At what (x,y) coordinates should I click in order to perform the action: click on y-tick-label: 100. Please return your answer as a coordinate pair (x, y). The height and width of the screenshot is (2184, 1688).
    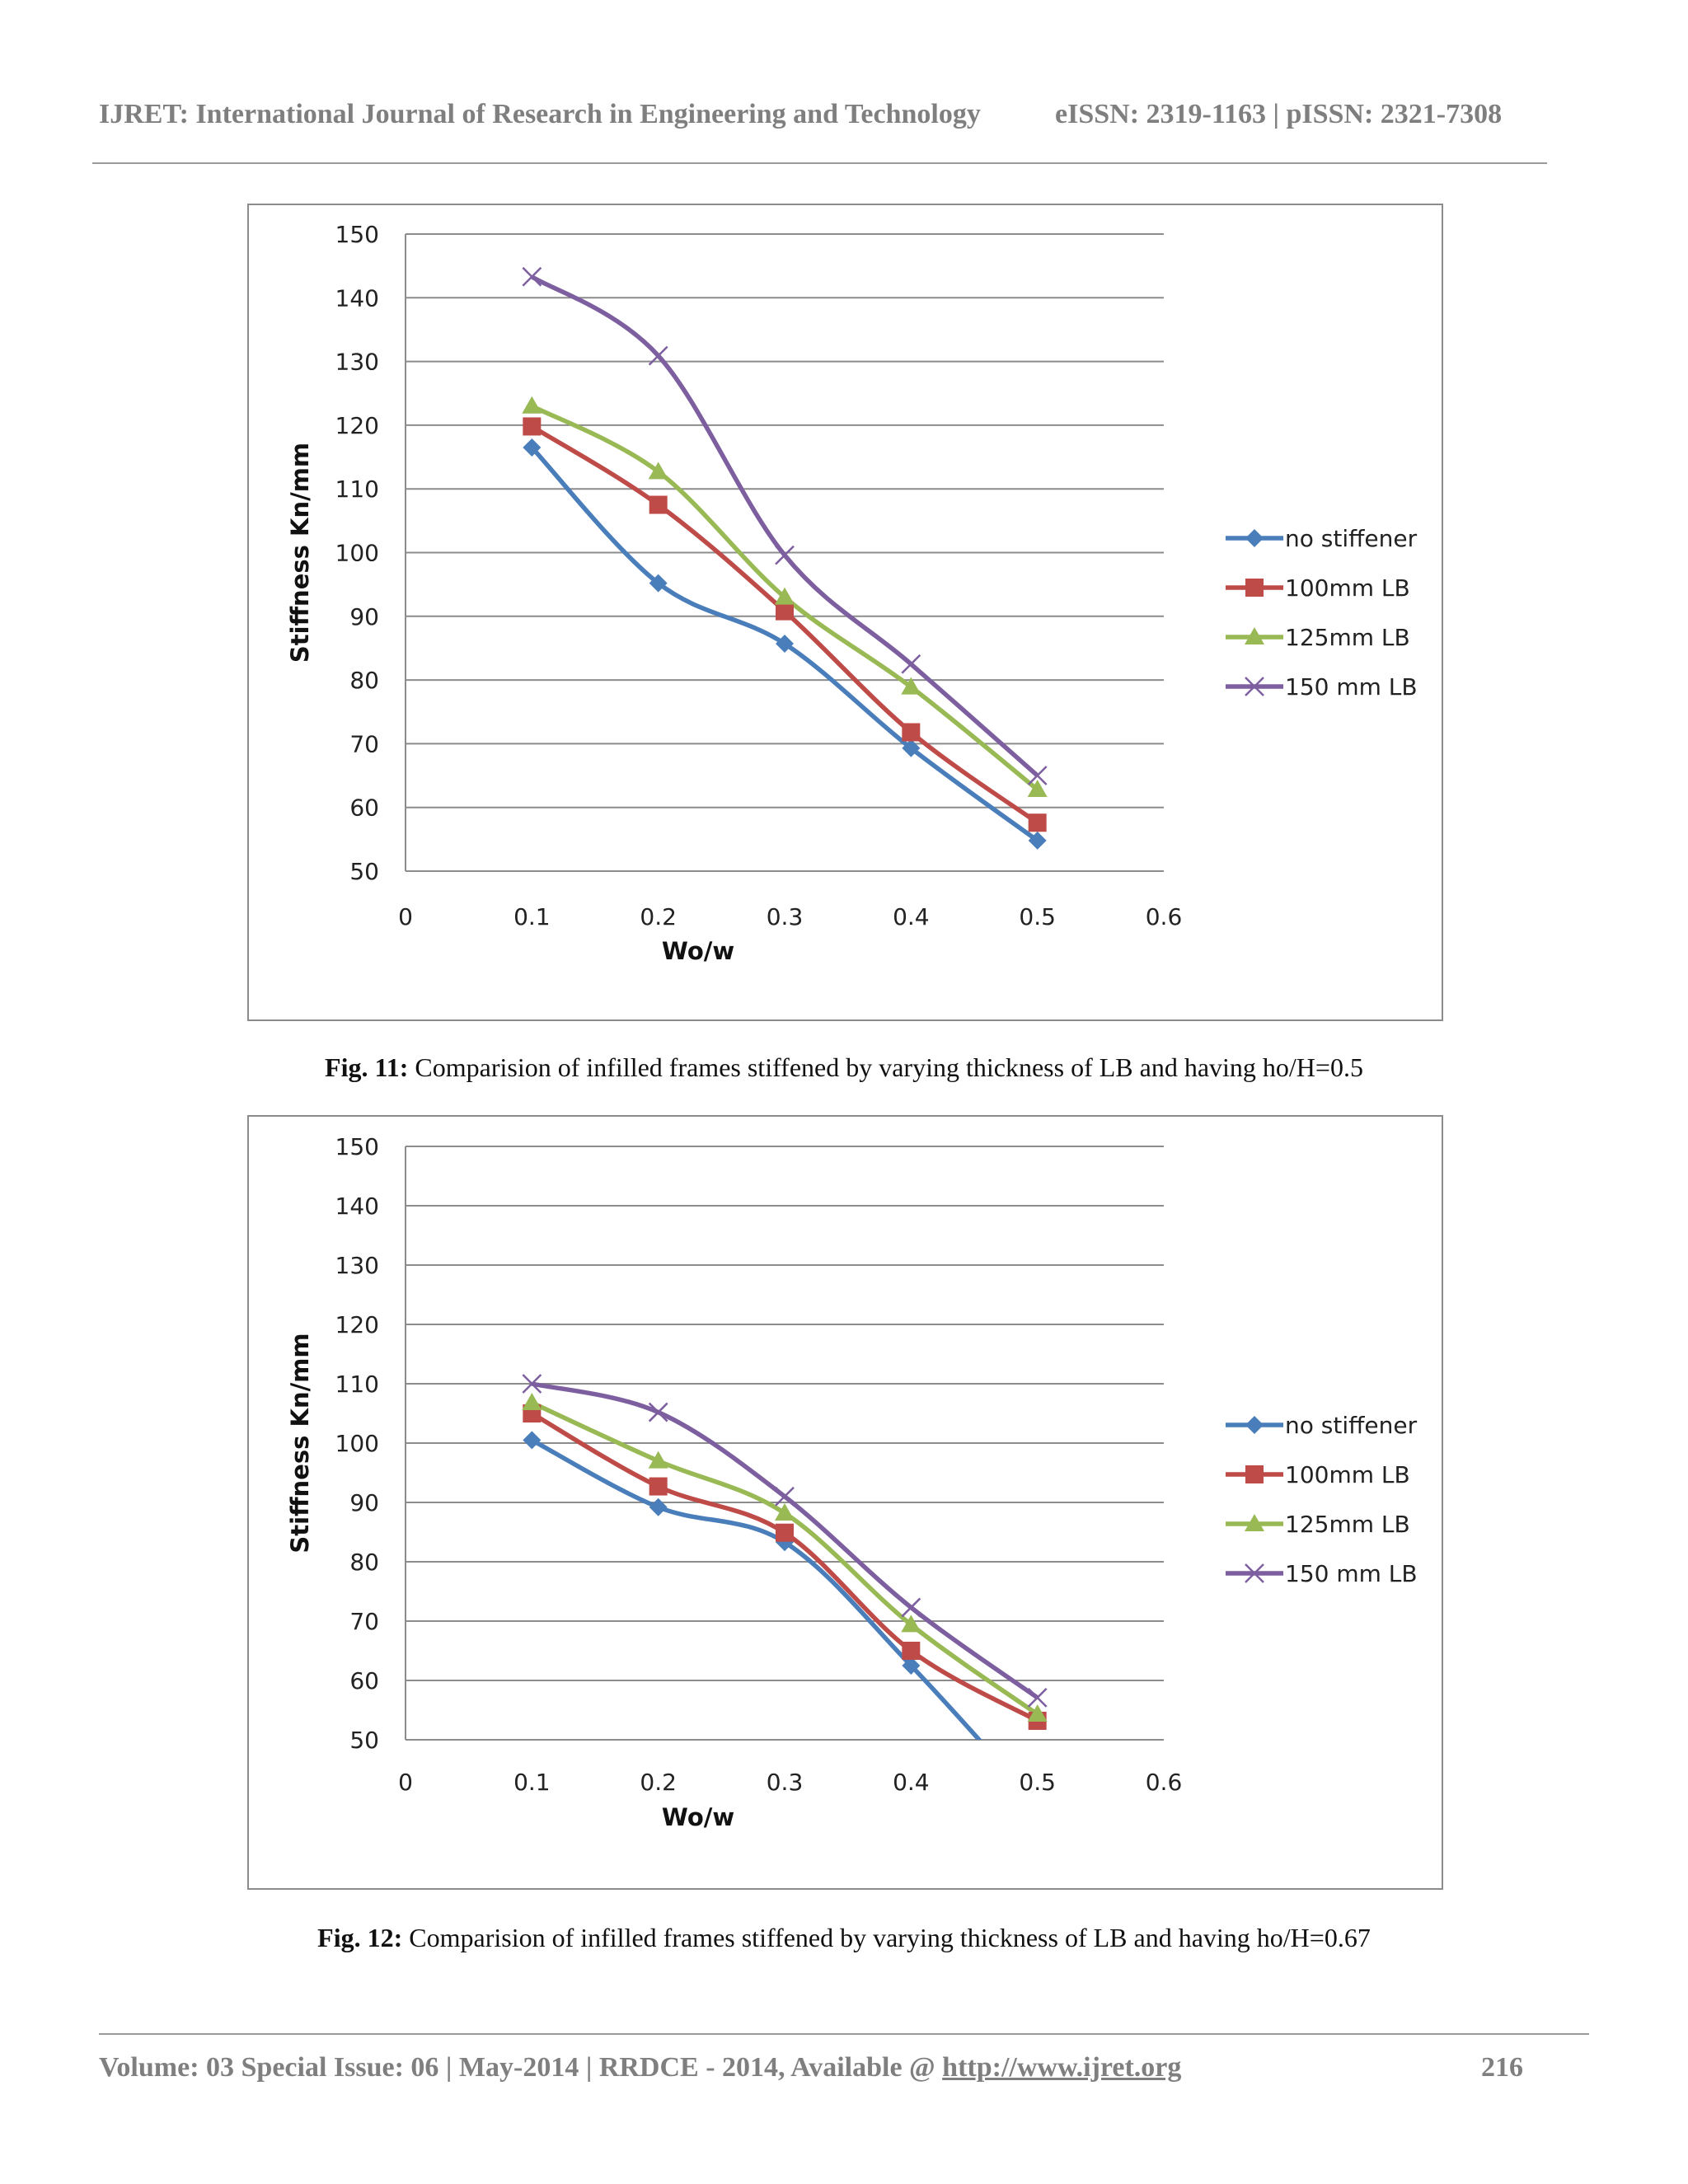
    Looking at the image, I should click on (357, 1443).